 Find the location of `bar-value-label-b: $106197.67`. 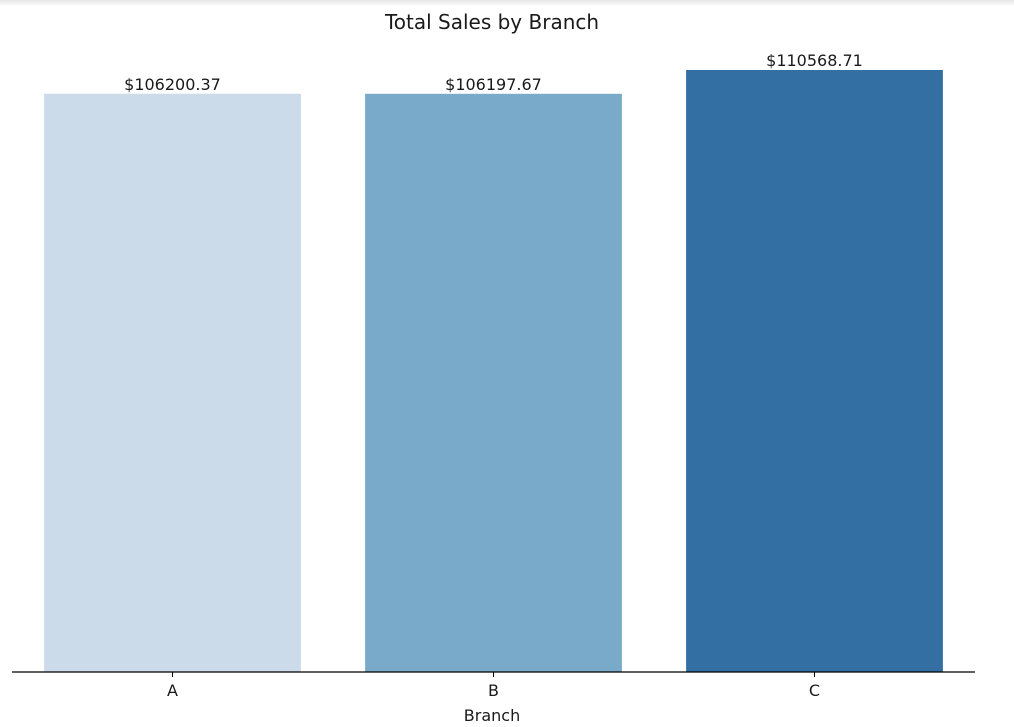

bar-value-label-b: $106197.67 is located at coordinates (493, 84).